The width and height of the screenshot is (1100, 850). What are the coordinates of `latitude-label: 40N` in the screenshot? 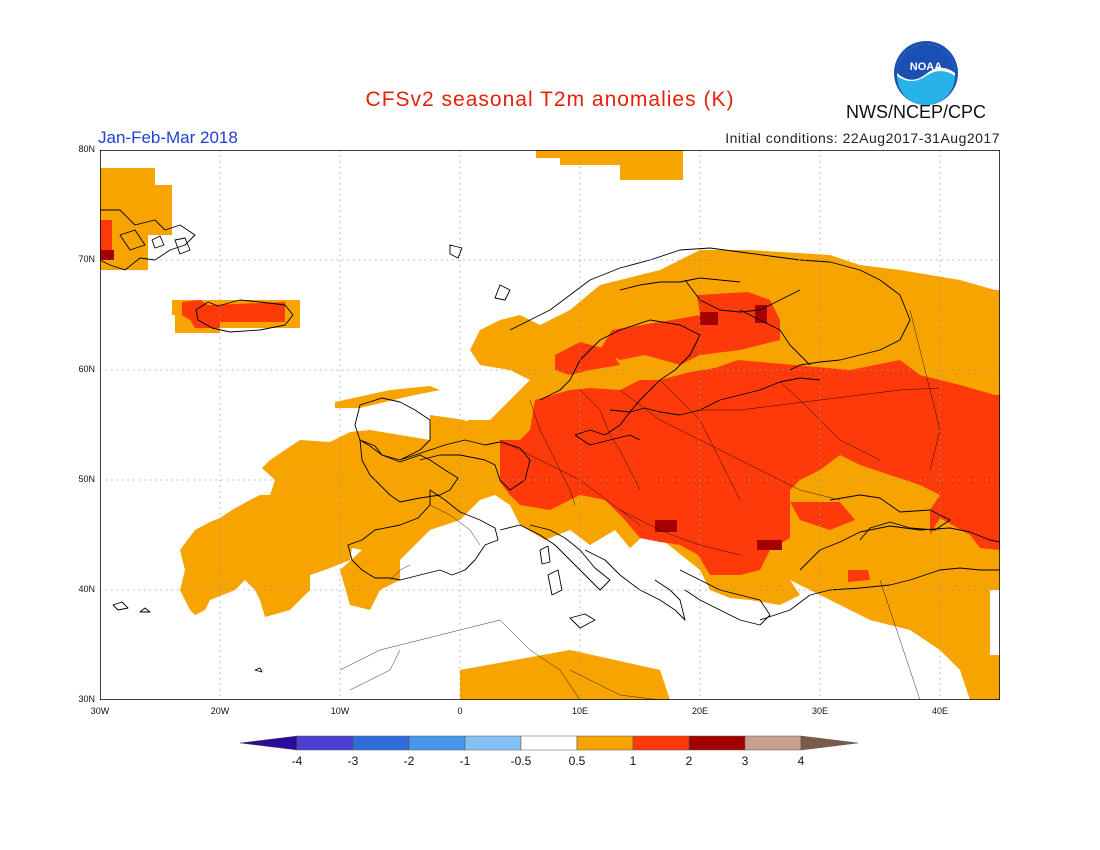 It's located at (86, 589).